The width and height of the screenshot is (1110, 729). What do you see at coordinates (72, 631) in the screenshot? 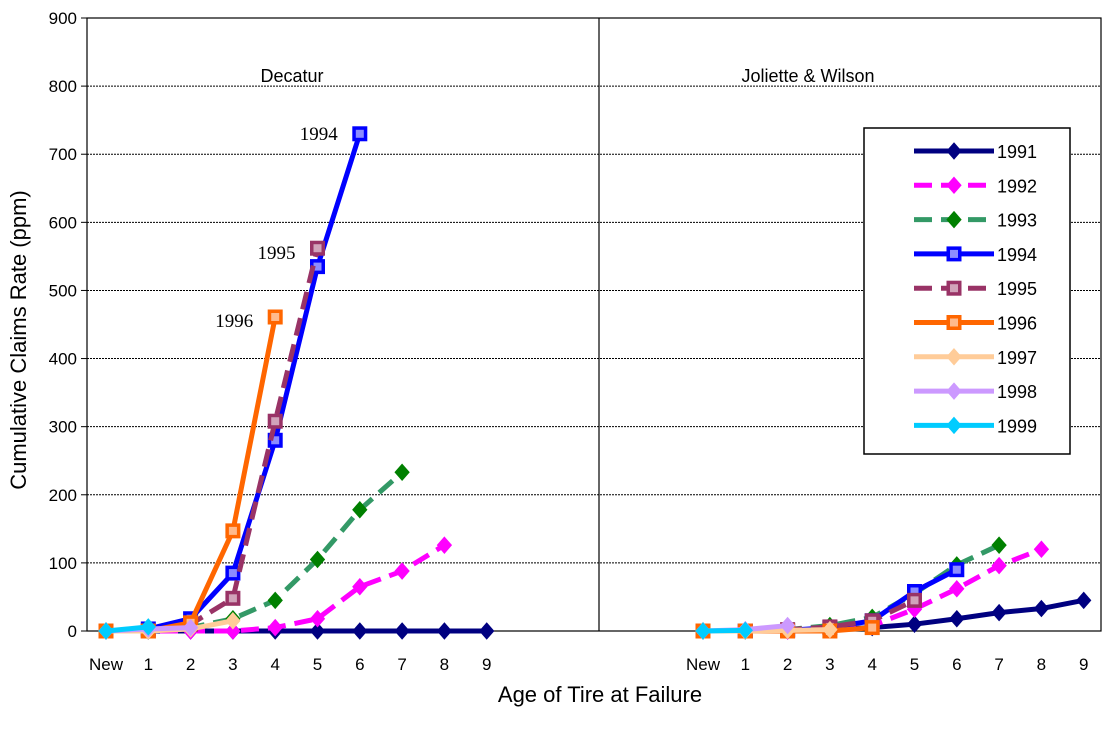
I see `y-tick-label: 0` at bounding box center [72, 631].